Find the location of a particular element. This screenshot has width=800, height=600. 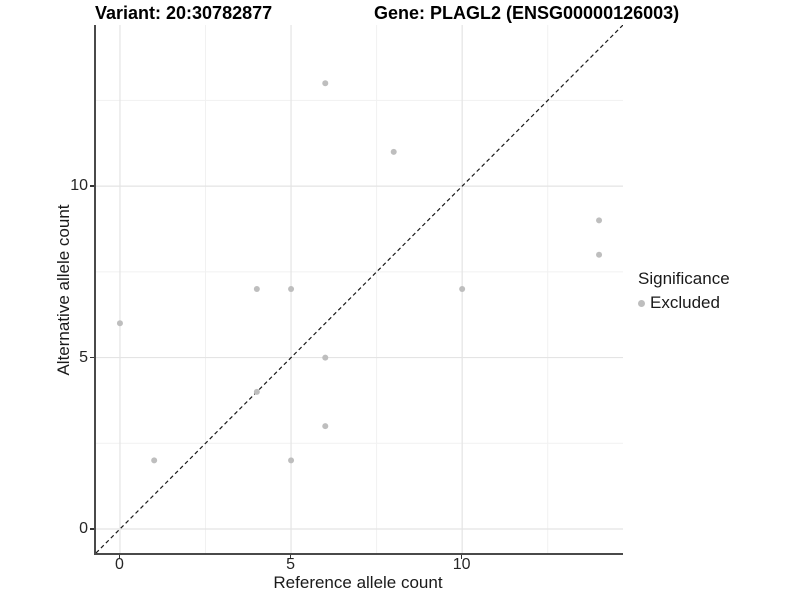

legend-item-excluded: Excluded is located at coordinates (684, 303).